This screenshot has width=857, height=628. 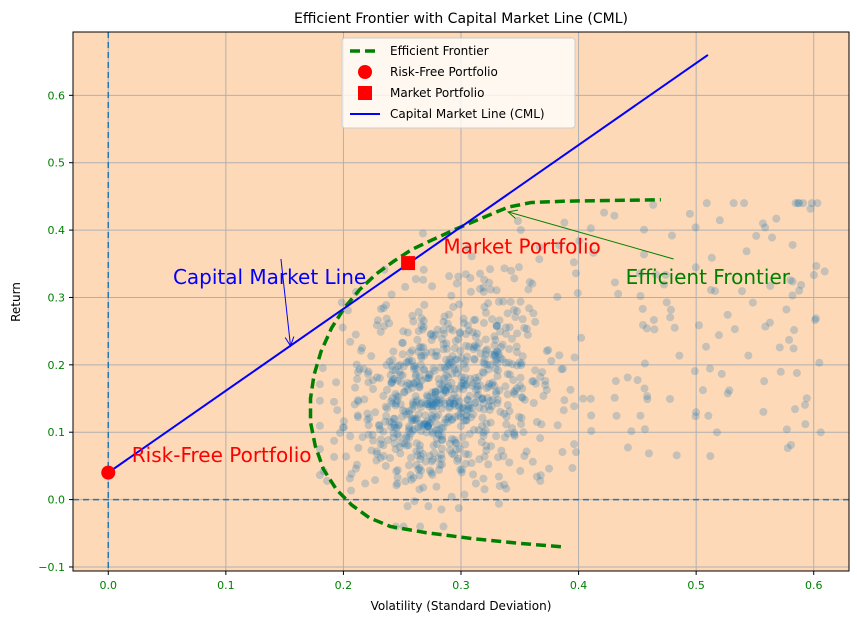 What do you see at coordinates (57, 230) in the screenshot?
I see `y-tick-label: 0.4` at bounding box center [57, 230].